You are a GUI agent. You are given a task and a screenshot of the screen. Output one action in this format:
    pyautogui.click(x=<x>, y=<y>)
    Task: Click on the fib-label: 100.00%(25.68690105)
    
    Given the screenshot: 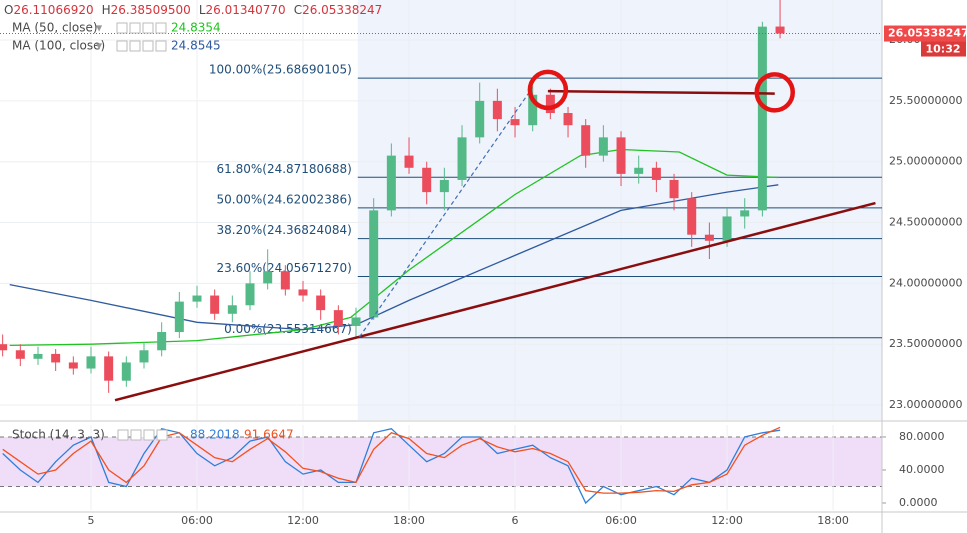 What is the action you would take?
    pyautogui.click(x=280, y=70)
    